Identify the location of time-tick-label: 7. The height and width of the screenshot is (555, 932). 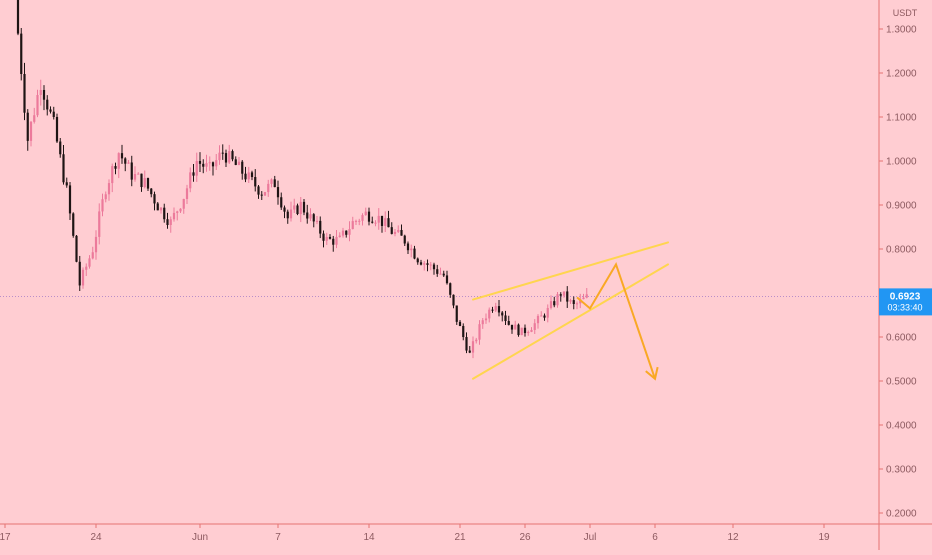
(278, 537).